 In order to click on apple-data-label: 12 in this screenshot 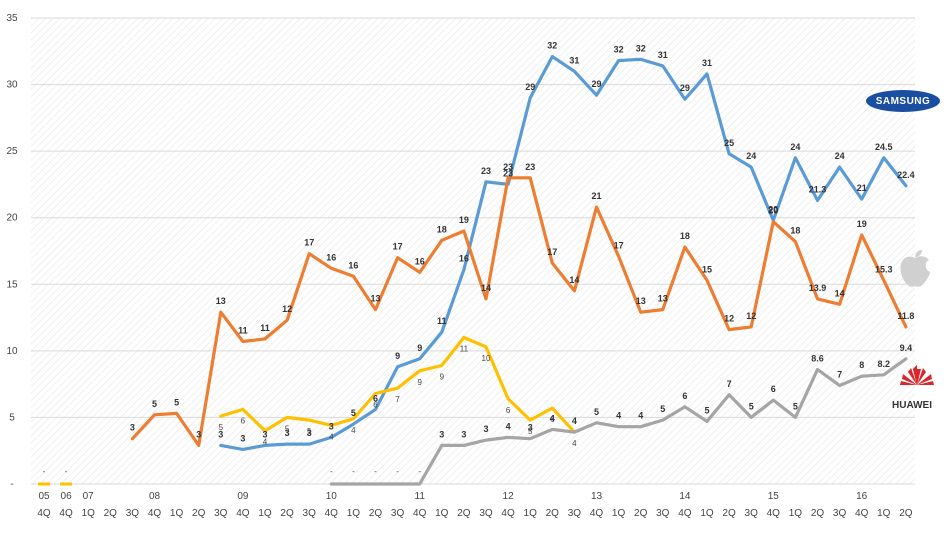, I will do `click(729, 319)`.